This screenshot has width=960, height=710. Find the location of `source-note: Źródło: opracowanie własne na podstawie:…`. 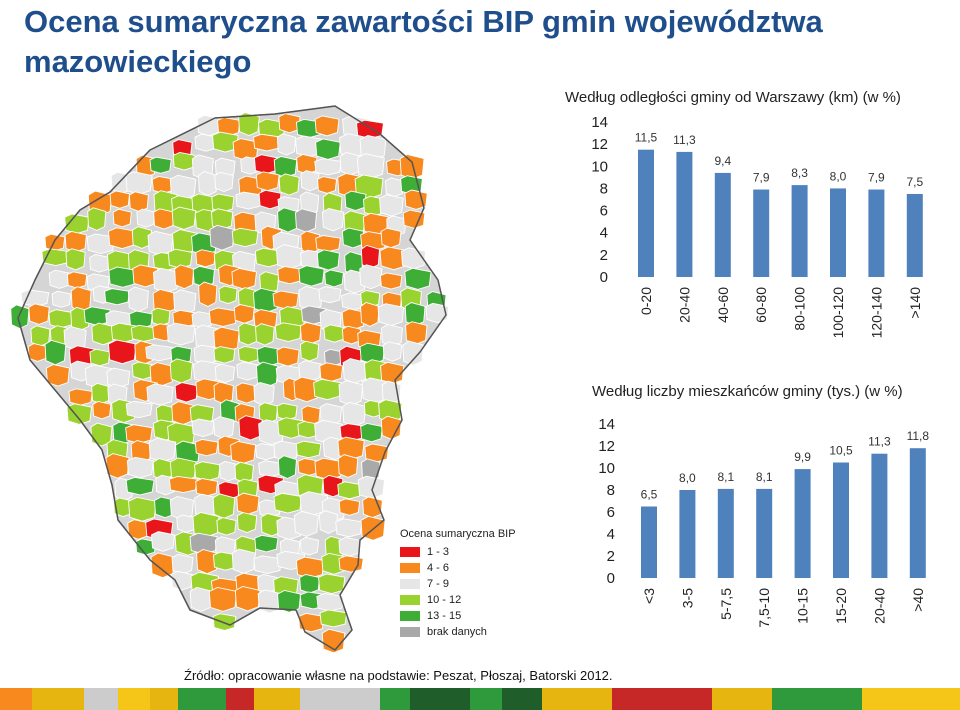

source-note: Źródło: opracowanie własne na podstawie:… is located at coordinates (398, 675).